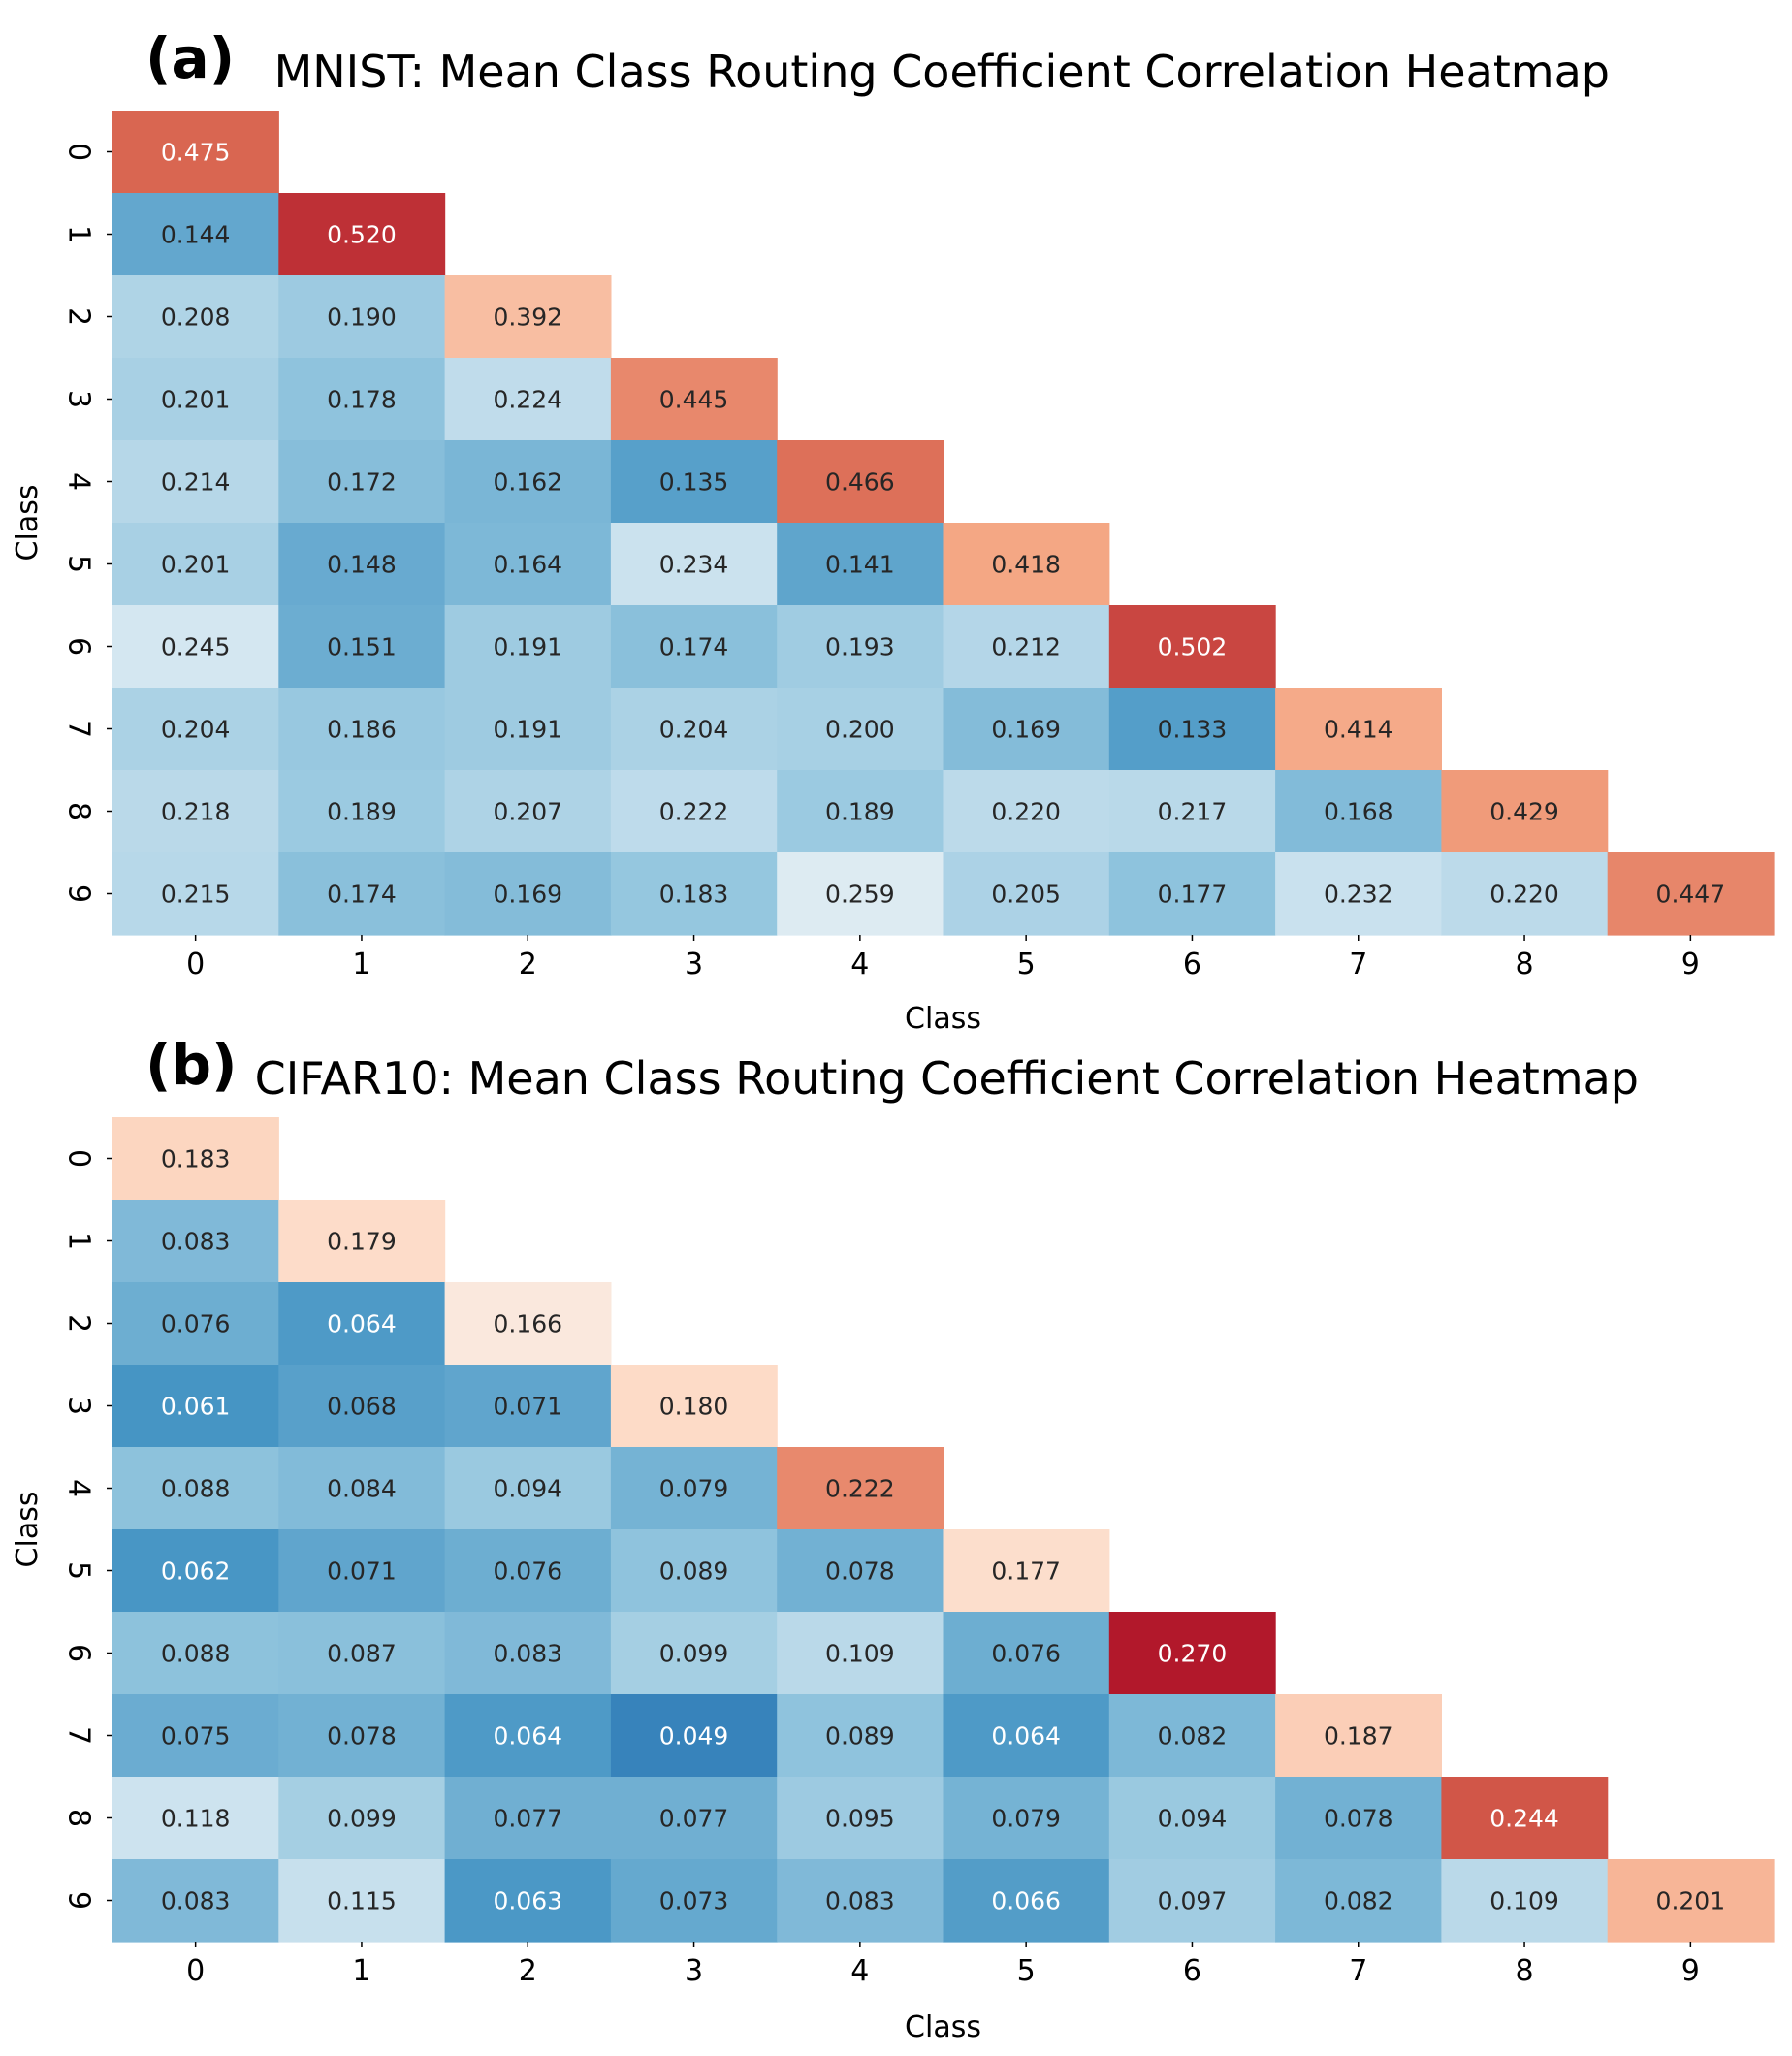 The image size is (1792, 2056). Describe the element at coordinates (79, 1323) in the screenshot. I see `y-tick-label: 2` at that location.